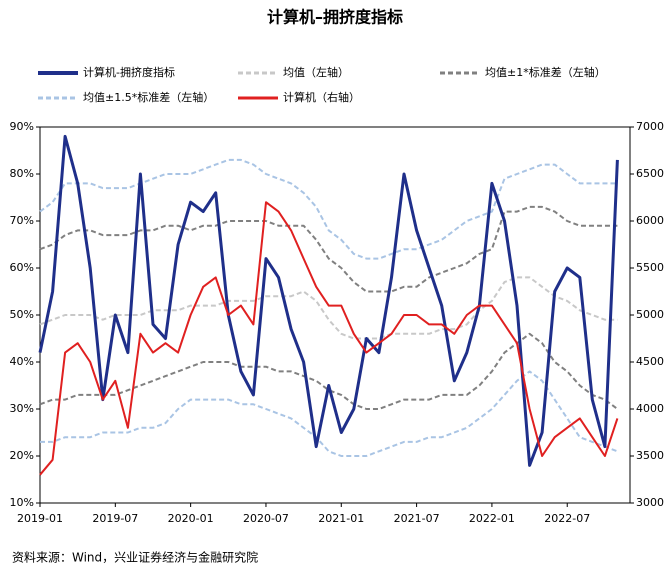 The width and height of the screenshot is (670, 581). What do you see at coordinates (191, 518) in the screenshot?
I see `x-tick-label: 2020-01` at bounding box center [191, 518].